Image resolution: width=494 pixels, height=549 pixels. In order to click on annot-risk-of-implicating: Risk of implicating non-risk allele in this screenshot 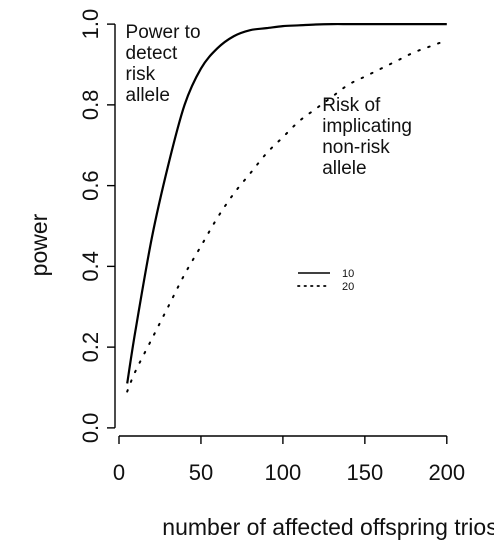, I will do `click(367, 137)`.